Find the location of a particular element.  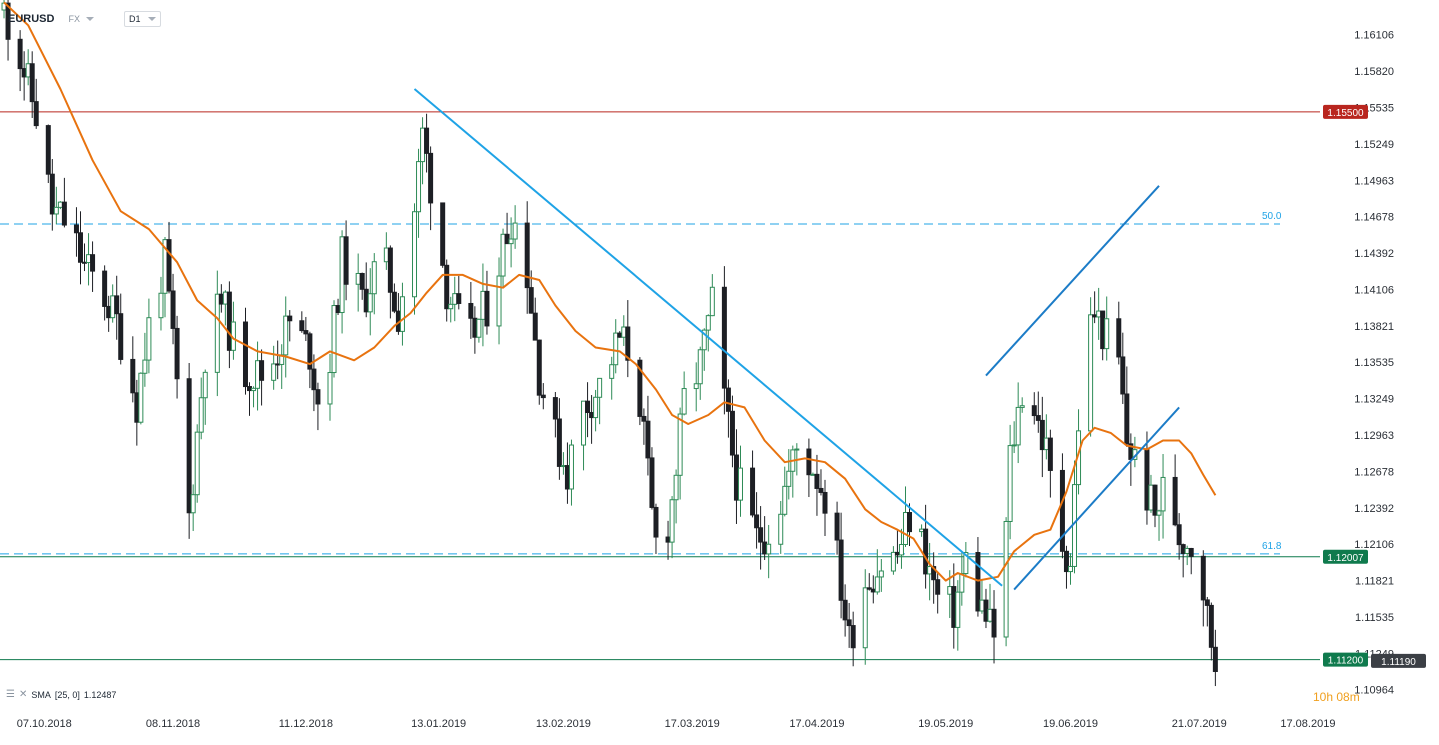

support-level-tag-bg is located at coordinates (1345, 659).